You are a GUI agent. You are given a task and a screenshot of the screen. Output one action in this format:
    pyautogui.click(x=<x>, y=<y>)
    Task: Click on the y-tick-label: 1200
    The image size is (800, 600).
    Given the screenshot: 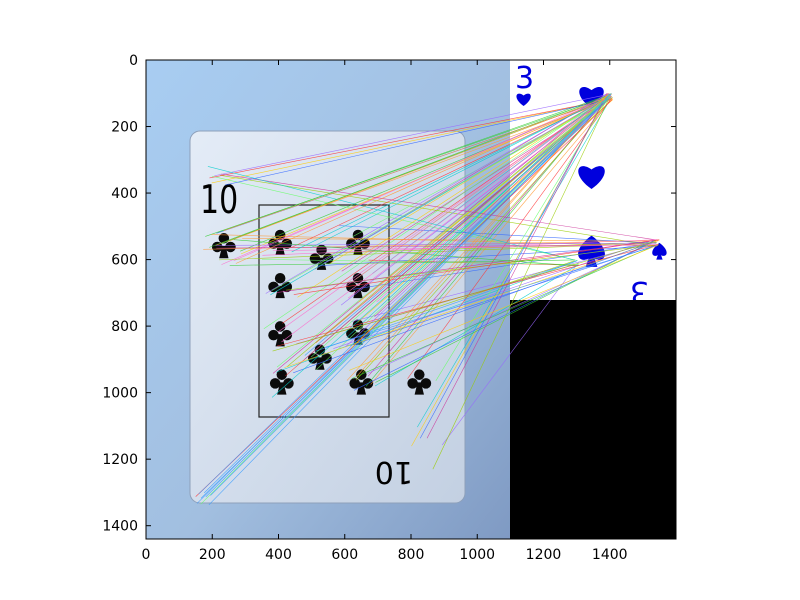 What is the action you would take?
    pyautogui.click(x=120, y=460)
    